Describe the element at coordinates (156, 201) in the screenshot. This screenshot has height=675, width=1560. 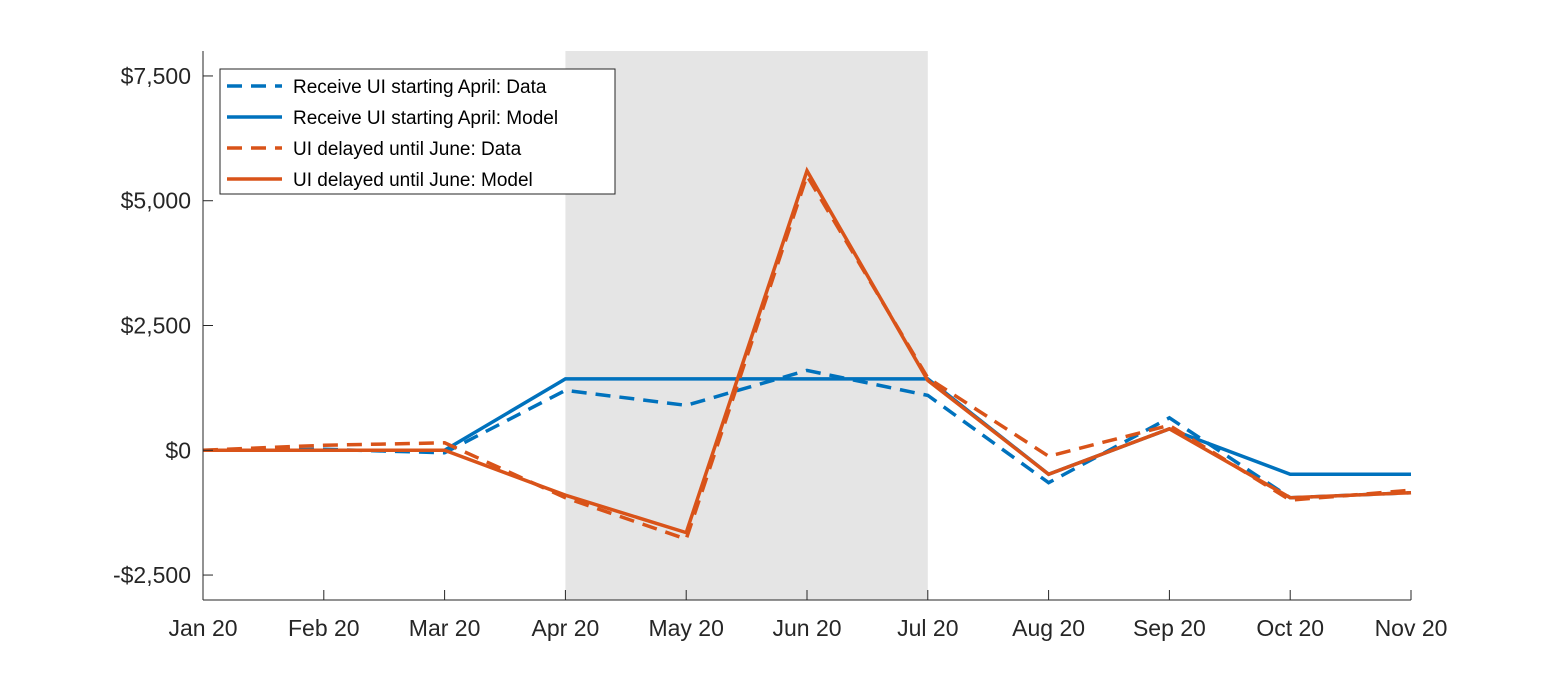
I see `y-tick-label: $5,000` at that location.